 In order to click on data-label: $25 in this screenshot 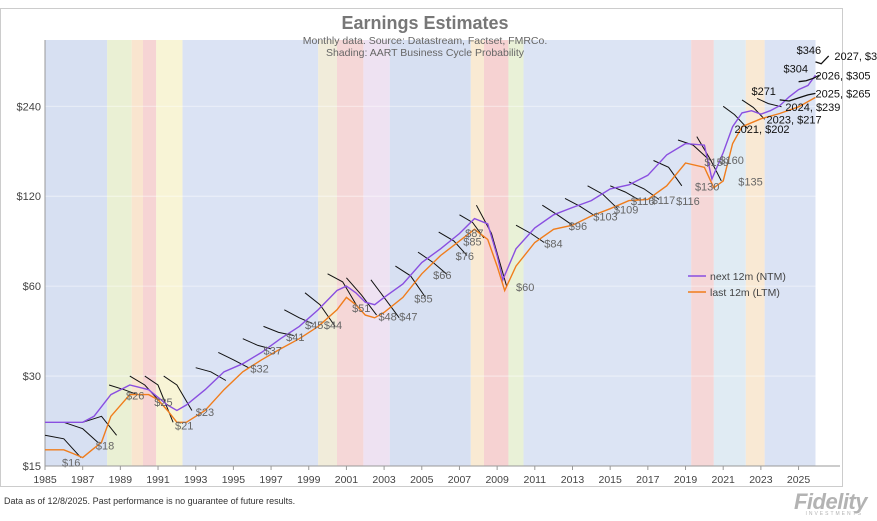, I will do `click(163, 403)`.